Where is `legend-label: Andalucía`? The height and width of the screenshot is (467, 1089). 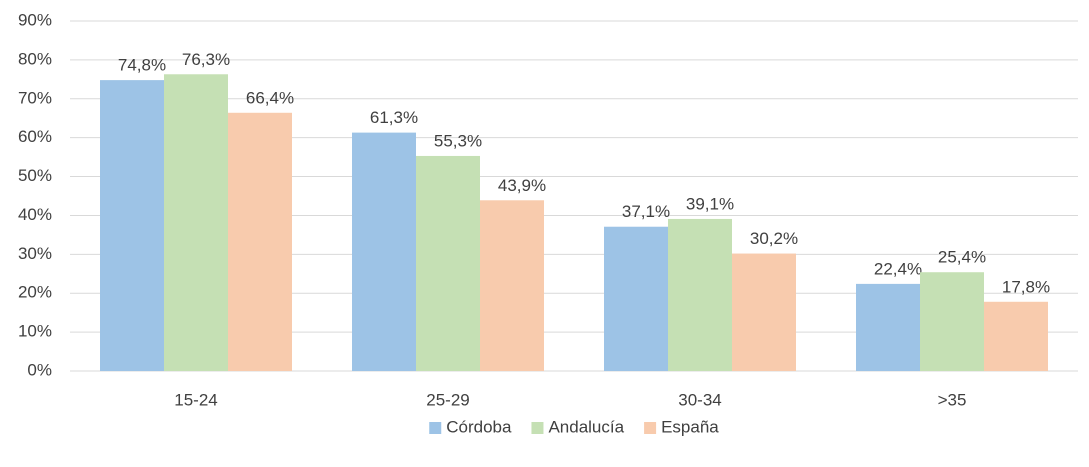 legend-label: Andalucía is located at coordinates (586, 426).